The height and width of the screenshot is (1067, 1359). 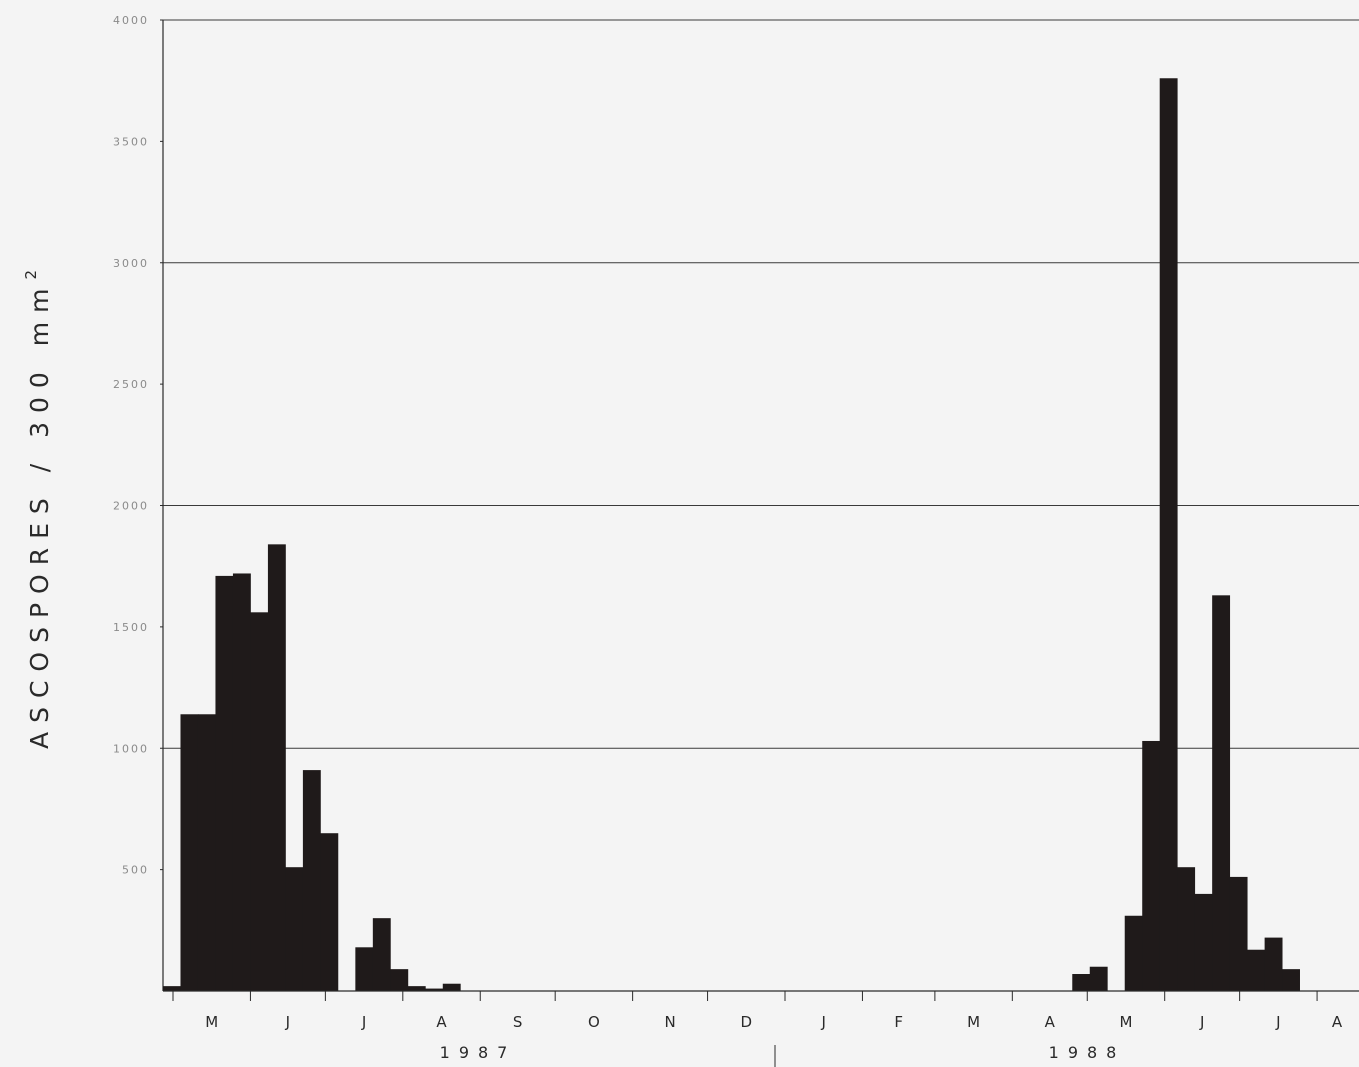 What do you see at coordinates (478, 1052) in the screenshot?
I see `year-label-1987: 1987` at bounding box center [478, 1052].